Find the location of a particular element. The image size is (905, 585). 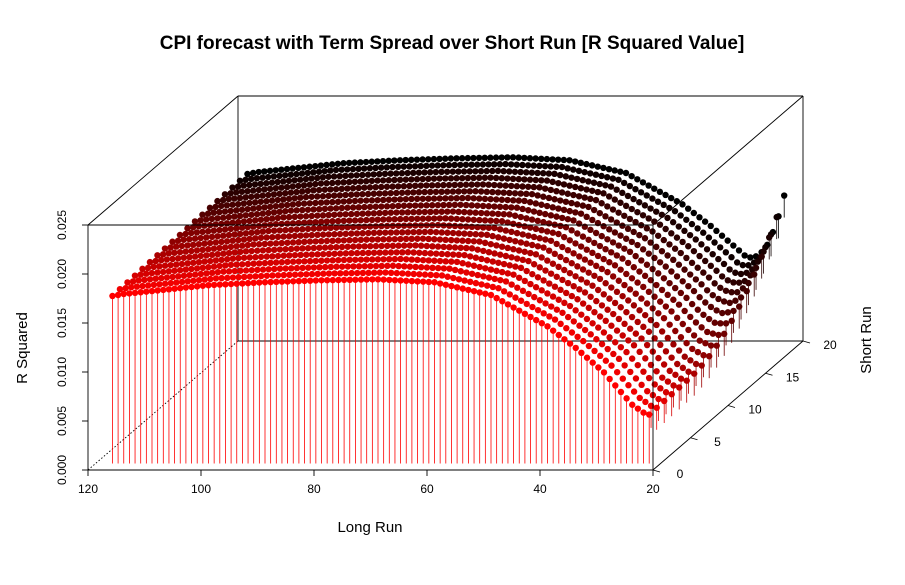

z-tick-label: 0.000 is located at coordinates (62, 470).